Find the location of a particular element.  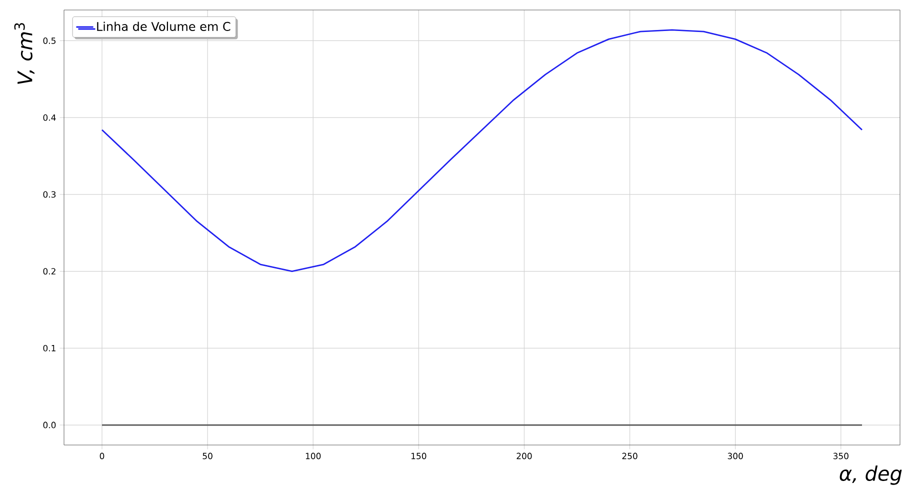

x-tick-label: 300 is located at coordinates (735, 456).